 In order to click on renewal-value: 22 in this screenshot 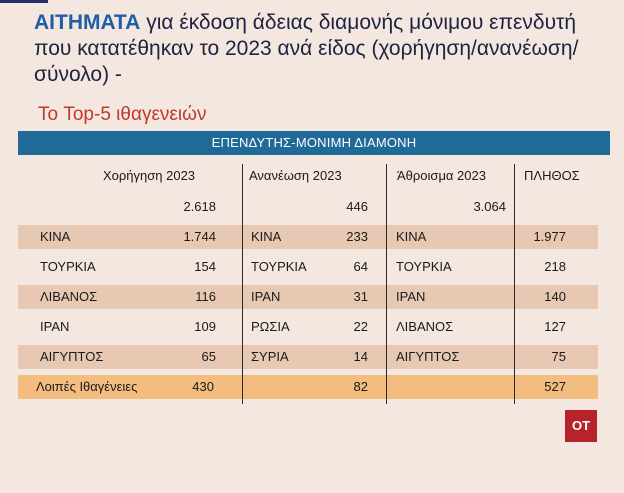, I will do `click(360, 326)`.